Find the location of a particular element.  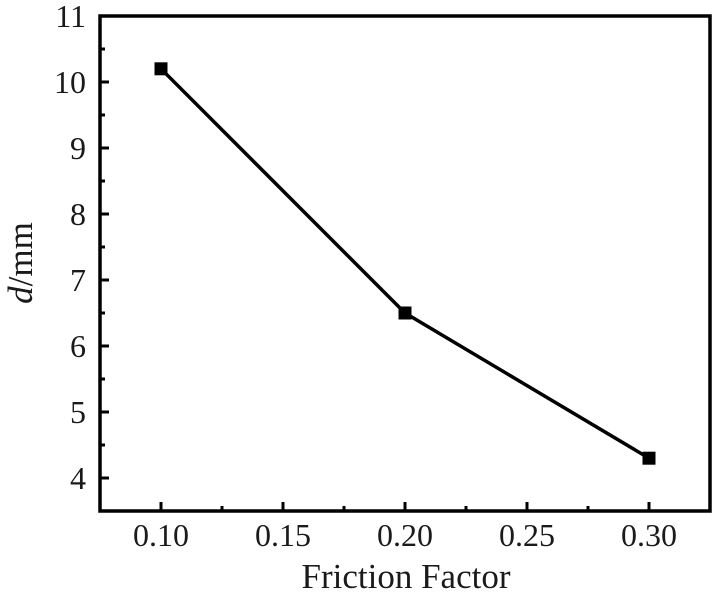

x-tick-label: 0.20 is located at coordinates (405, 535).